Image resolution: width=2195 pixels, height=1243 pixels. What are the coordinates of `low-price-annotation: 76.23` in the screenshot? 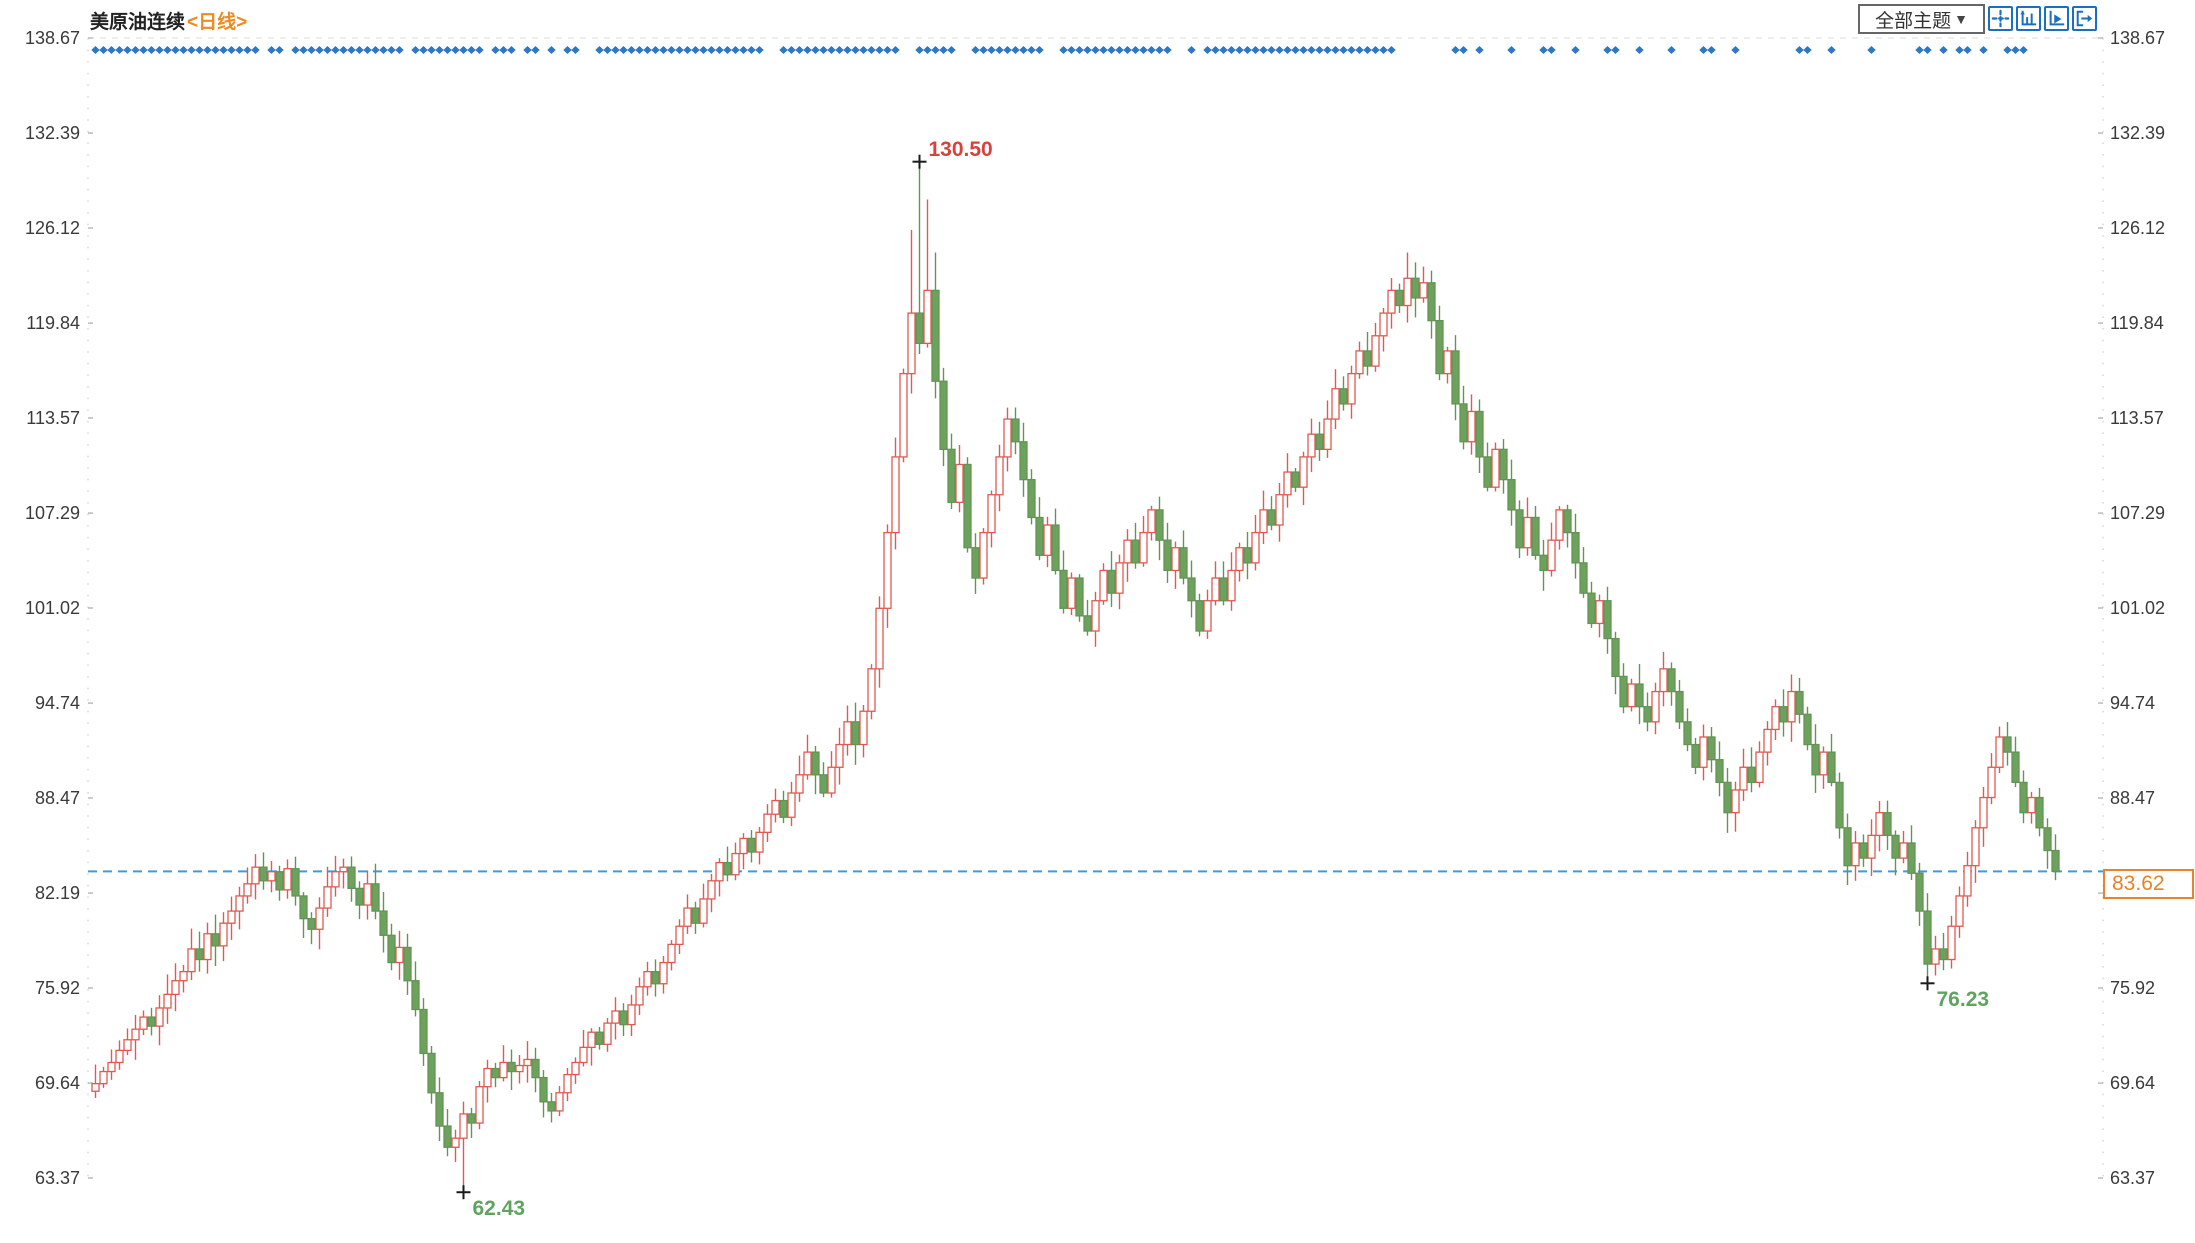 It's located at (1963, 1000).